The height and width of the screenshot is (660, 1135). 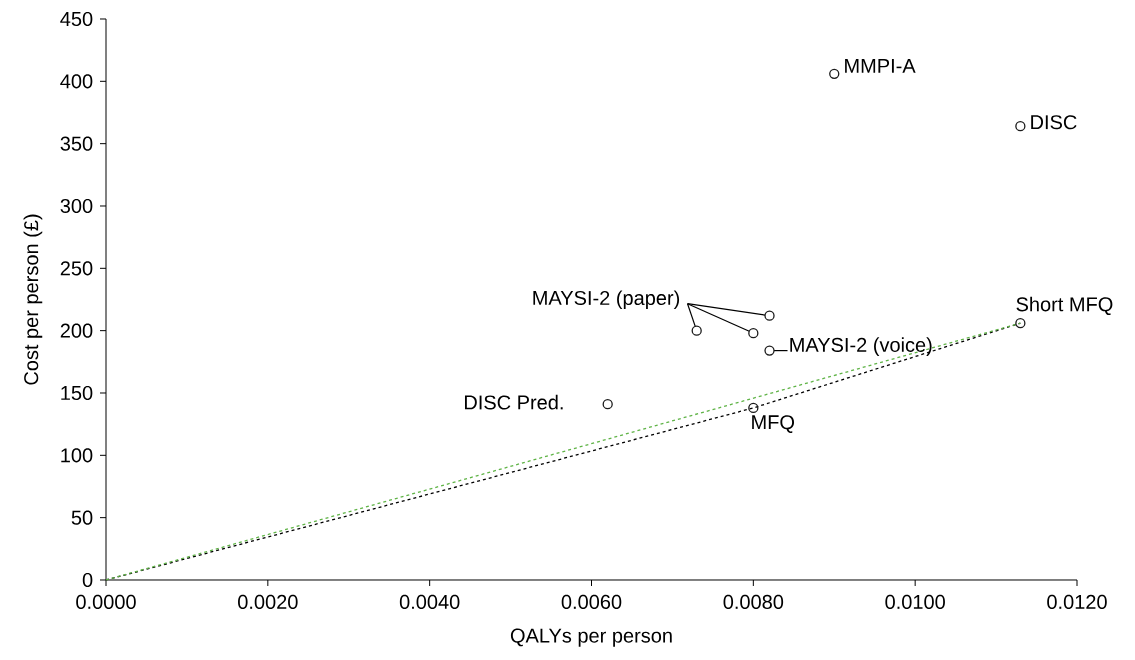 What do you see at coordinates (106, 602) in the screenshot?
I see `x-tick-label: 0.0000` at bounding box center [106, 602].